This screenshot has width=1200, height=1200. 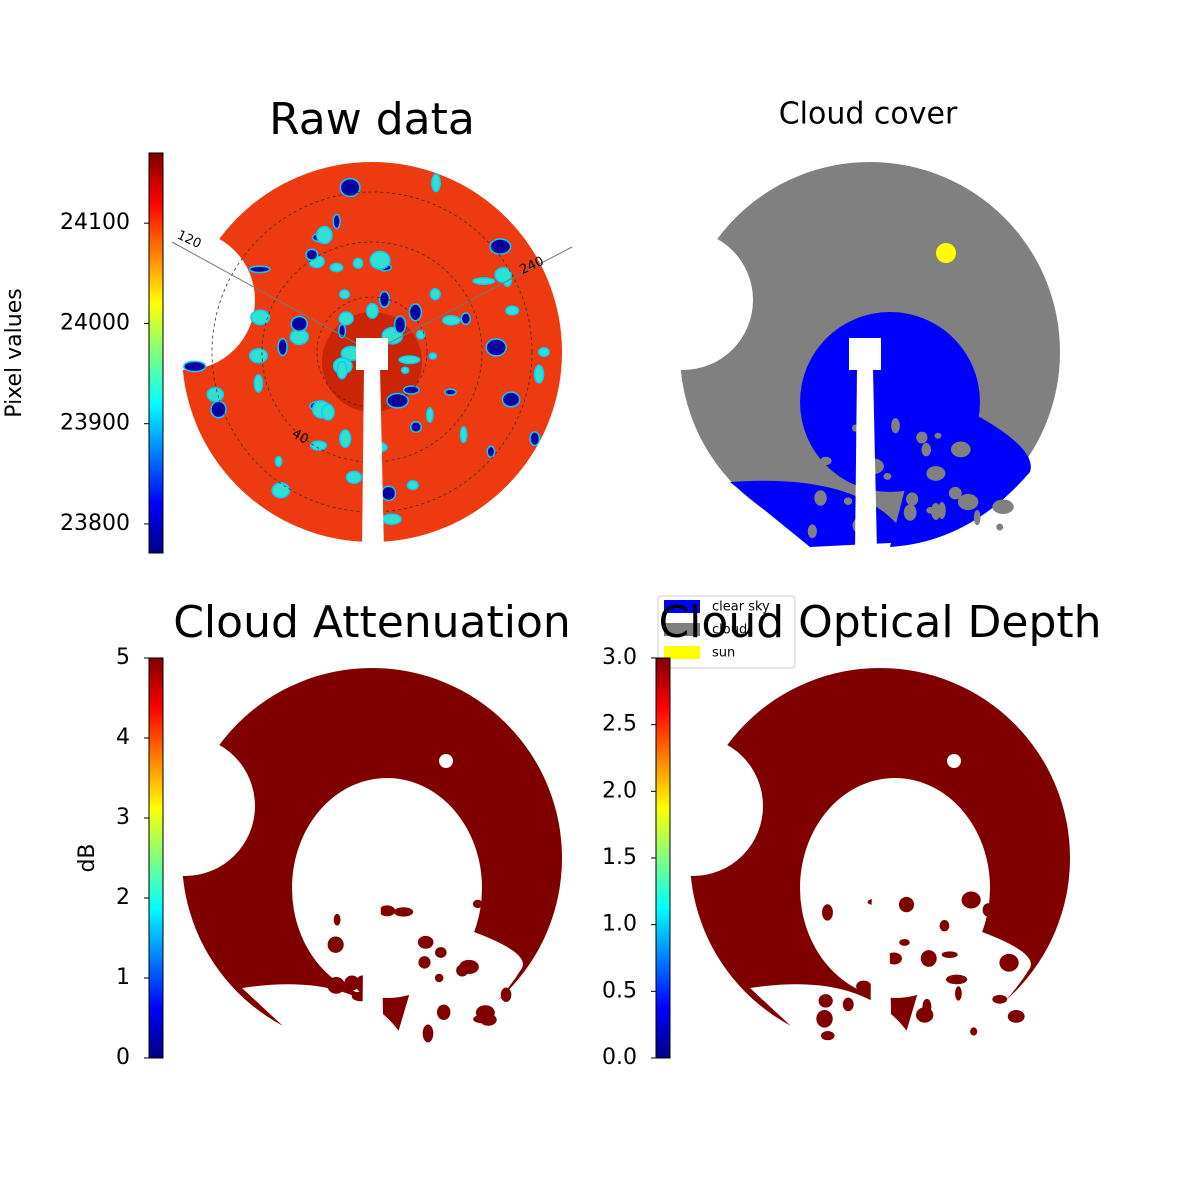 I want to click on polar-spoke, so click(x=272, y=297).